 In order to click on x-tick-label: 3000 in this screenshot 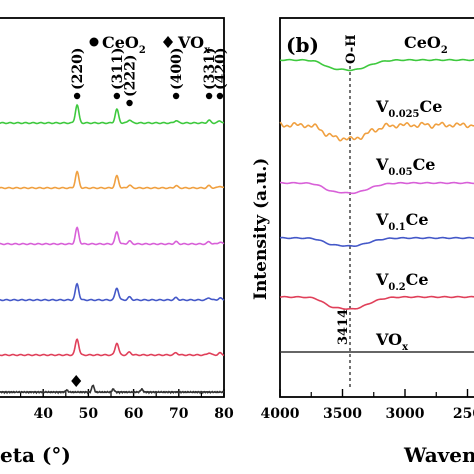, I will do `click(405, 414)`.